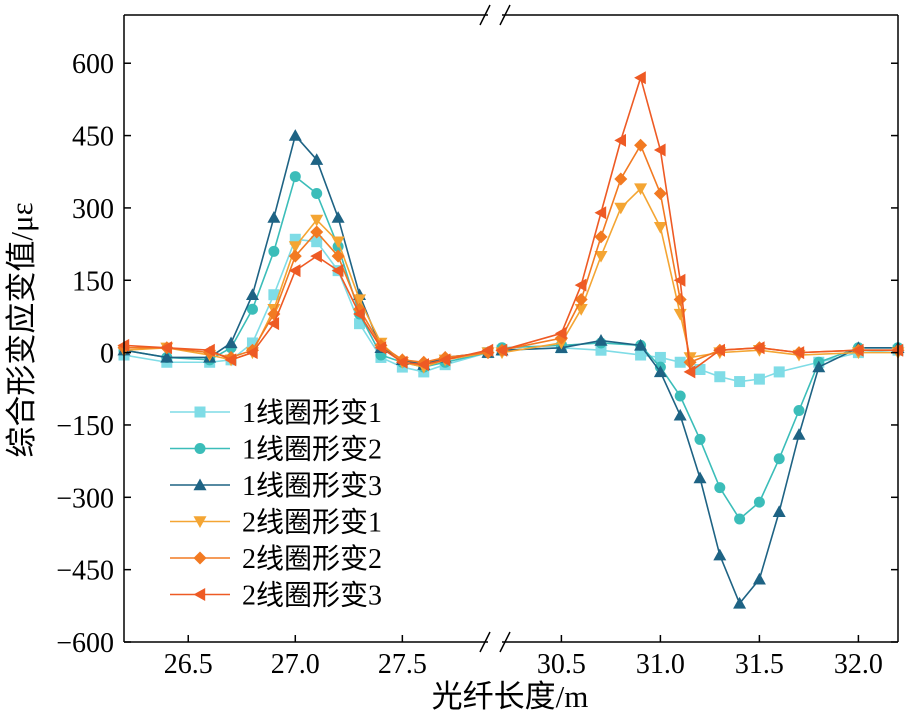 The image size is (907, 712). I want to click on series-line-4-left, so click(306, 293).